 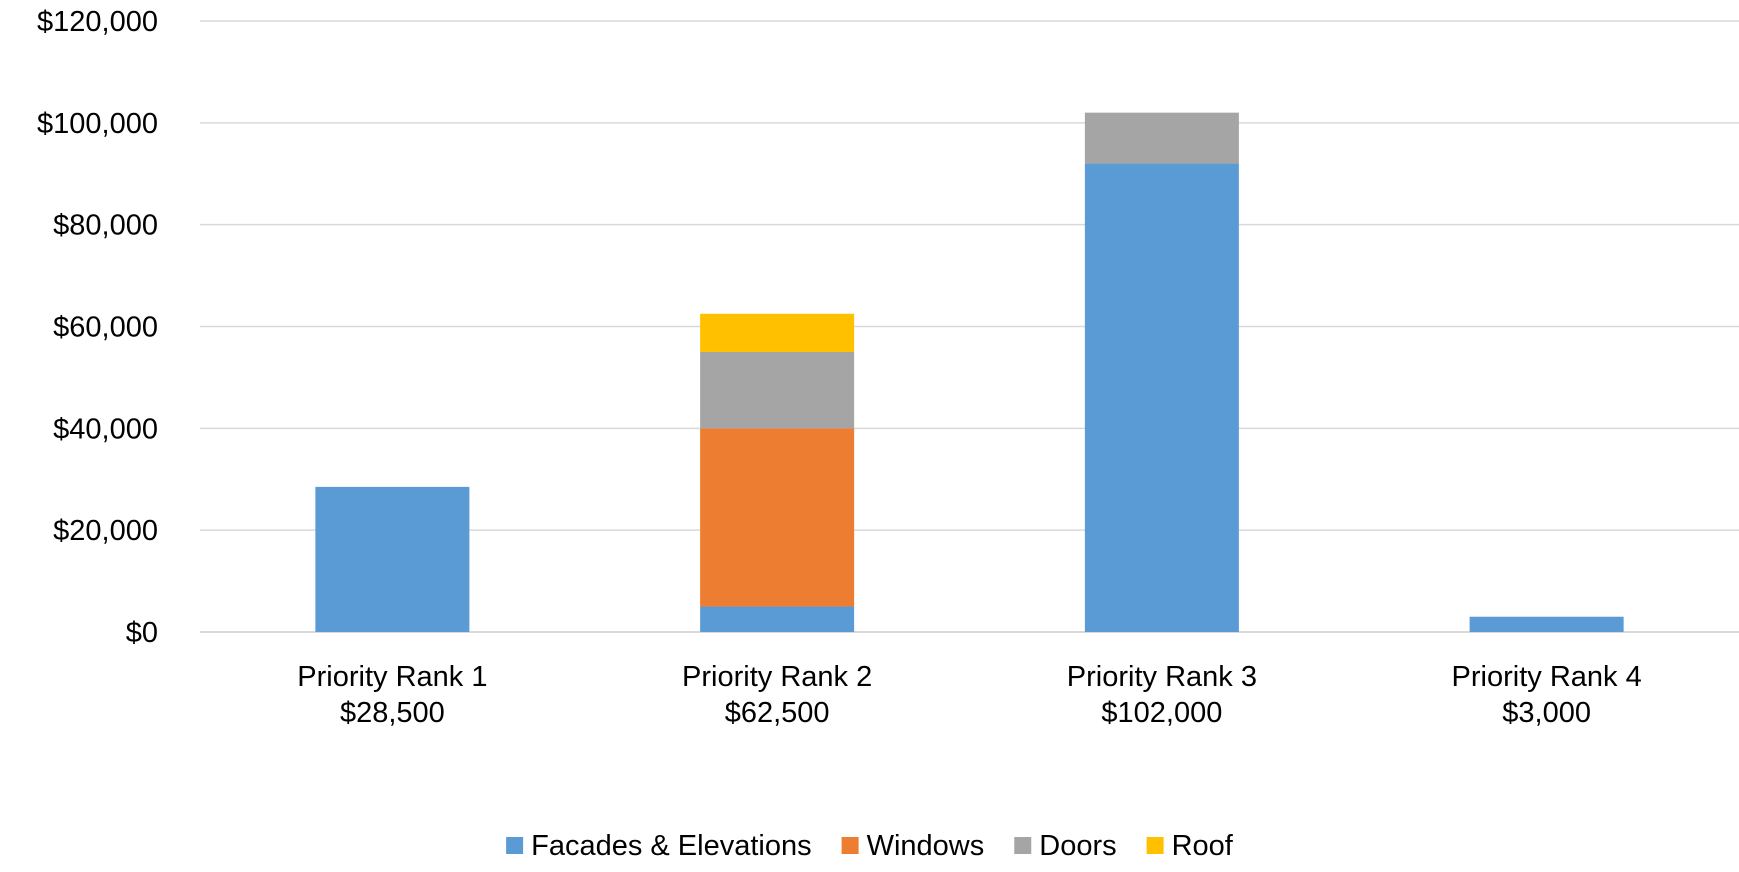 What do you see at coordinates (97, 22) in the screenshot?
I see `y-tick-label: $120,000` at bounding box center [97, 22].